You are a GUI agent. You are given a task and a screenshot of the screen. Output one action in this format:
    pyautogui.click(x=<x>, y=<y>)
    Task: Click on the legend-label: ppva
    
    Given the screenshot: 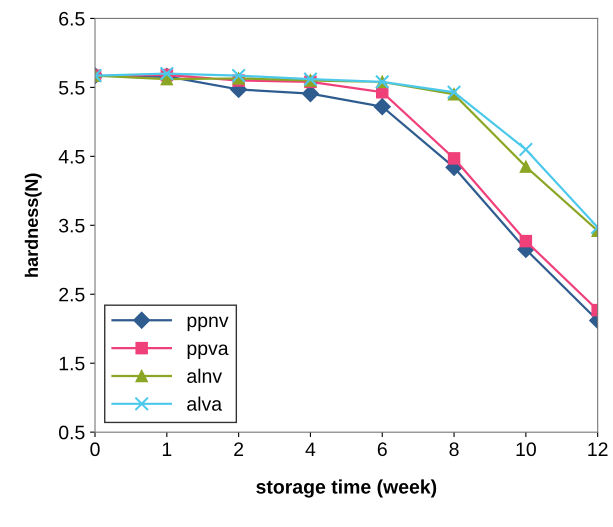 What is the action you would take?
    pyautogui.click(x=208, y=351)
    